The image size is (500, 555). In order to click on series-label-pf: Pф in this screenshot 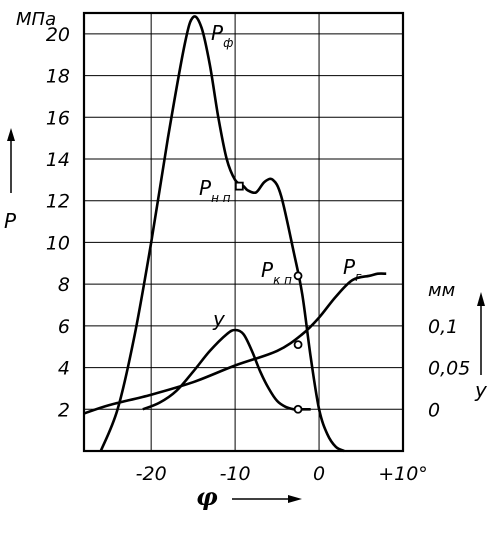, I will do `click(222, 35)`.